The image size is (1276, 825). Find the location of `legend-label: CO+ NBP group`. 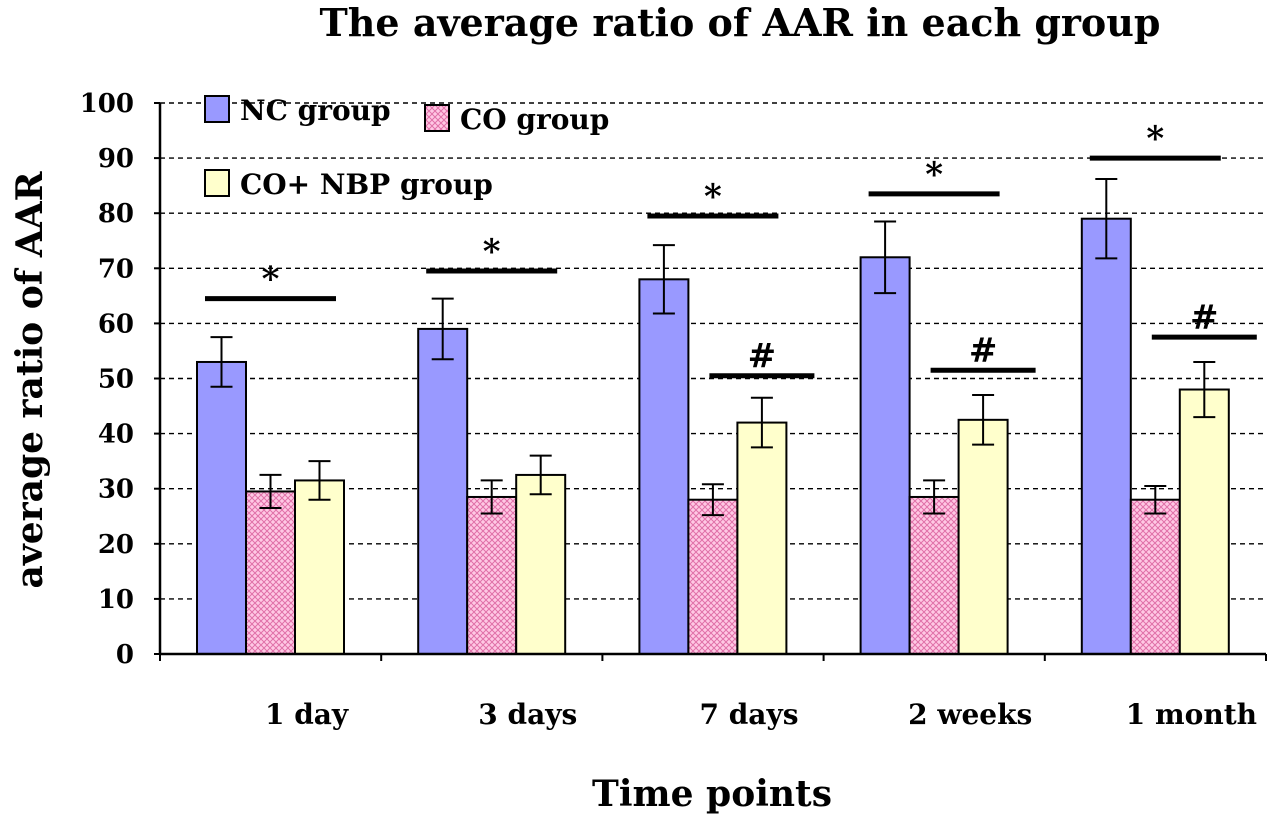

legend-label: CO+ NBP group is located at coordinates (366, 184).